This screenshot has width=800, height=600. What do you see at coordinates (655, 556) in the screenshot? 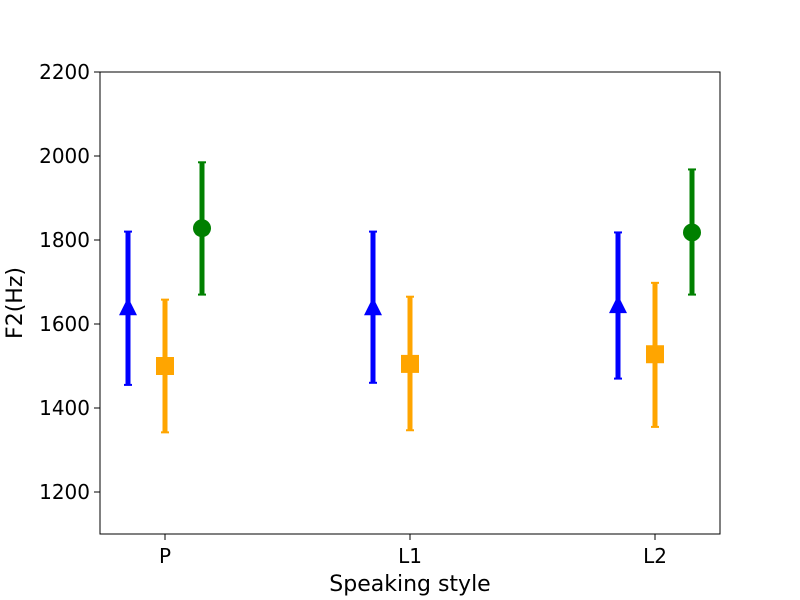
I see `x-tick-label: L2` at bounding box center [655, 556].